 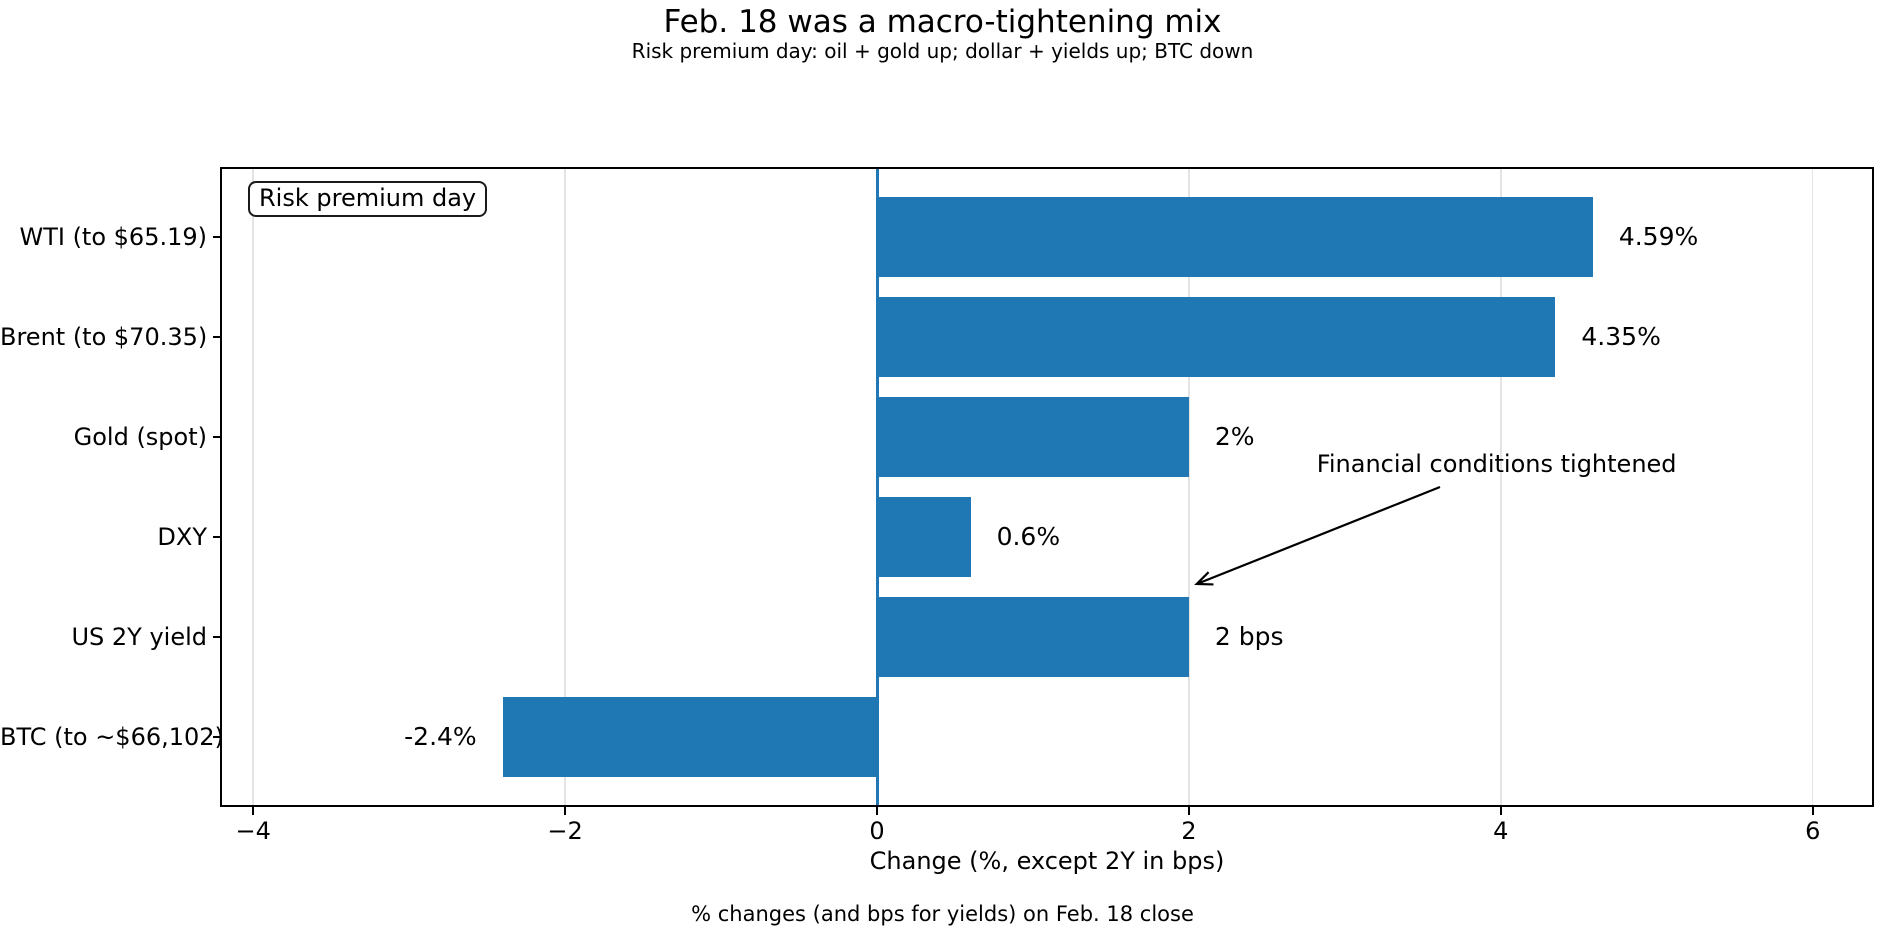 I want to click on legend-box: Risk premium day, so click(x=368, y=199).